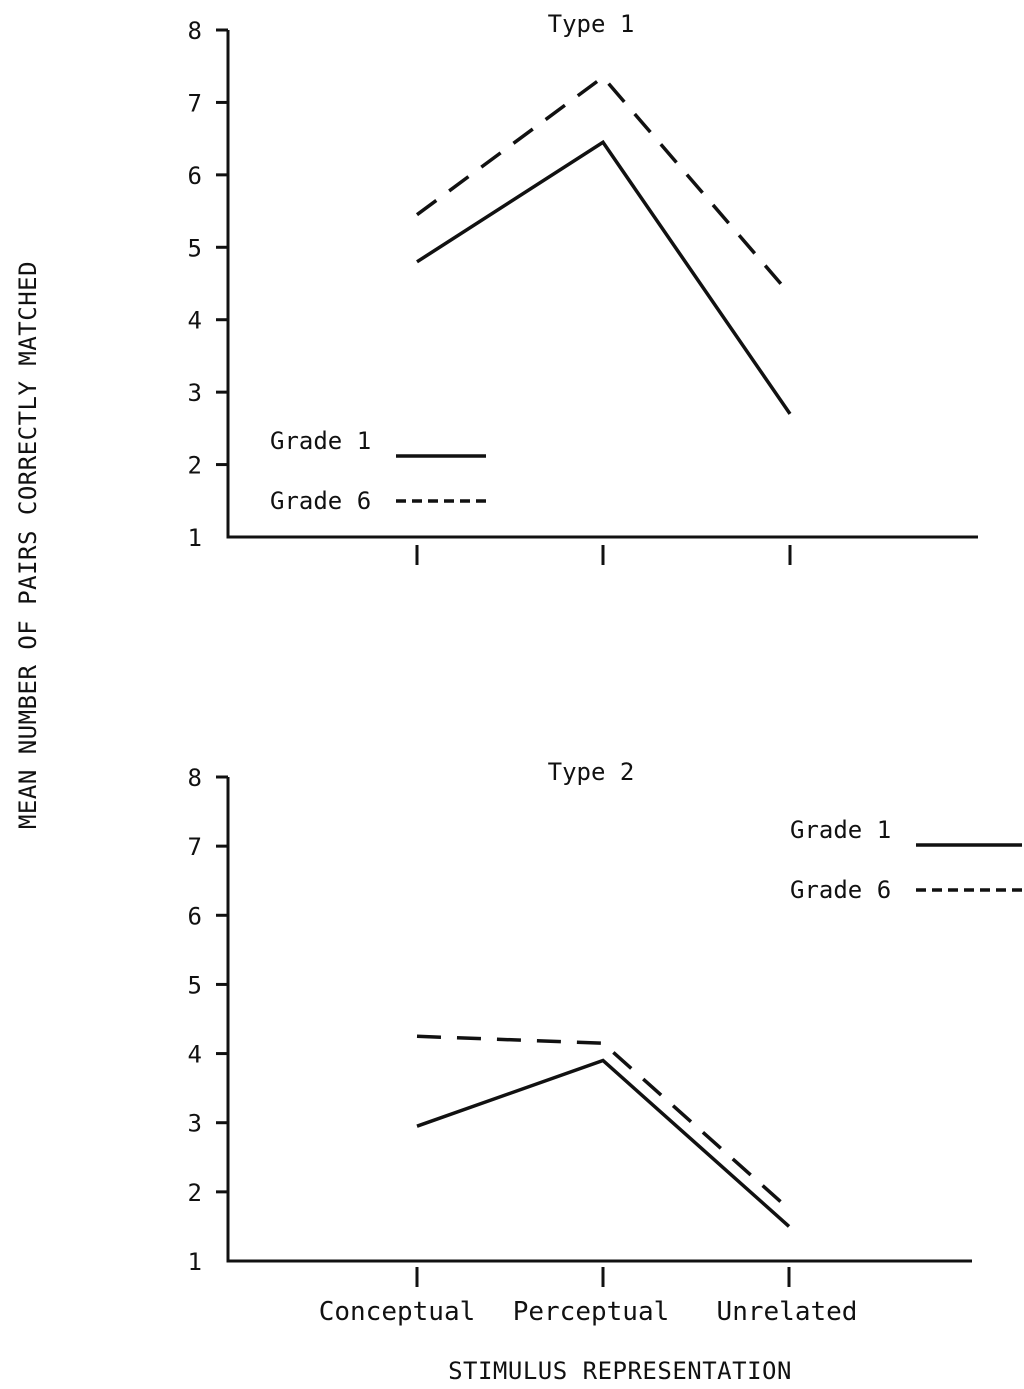  What do you see at coordinates (591, 24) in the screenshot?
I see `panel-title: Type 1` at bounding box center [591, 24].